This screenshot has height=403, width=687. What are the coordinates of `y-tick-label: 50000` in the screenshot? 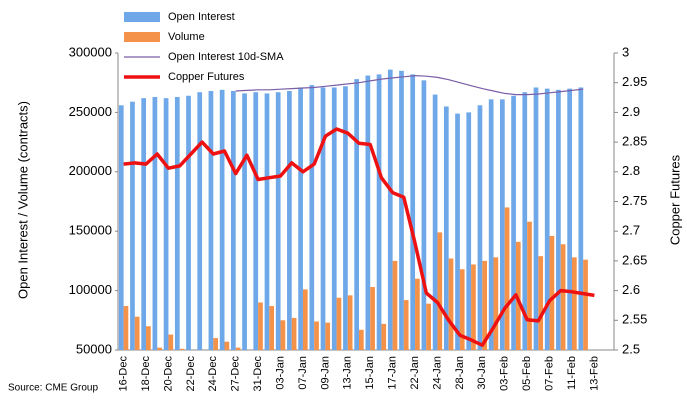 It's located at (94, 348).